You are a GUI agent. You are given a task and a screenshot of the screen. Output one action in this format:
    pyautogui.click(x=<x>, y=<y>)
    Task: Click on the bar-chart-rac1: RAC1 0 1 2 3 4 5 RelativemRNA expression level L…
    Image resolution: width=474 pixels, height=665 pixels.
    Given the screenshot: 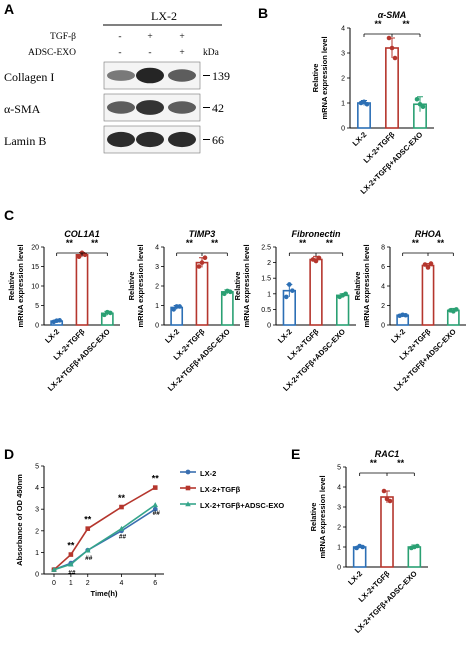 What is the action you would take?
    pyautogui.click(x=368, y=542)
    